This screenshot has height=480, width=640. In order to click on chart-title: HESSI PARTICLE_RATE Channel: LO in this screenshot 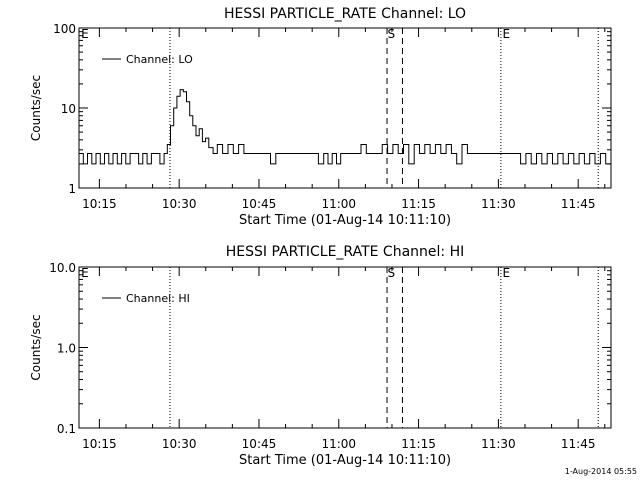, I will do `click(345, 14)`.